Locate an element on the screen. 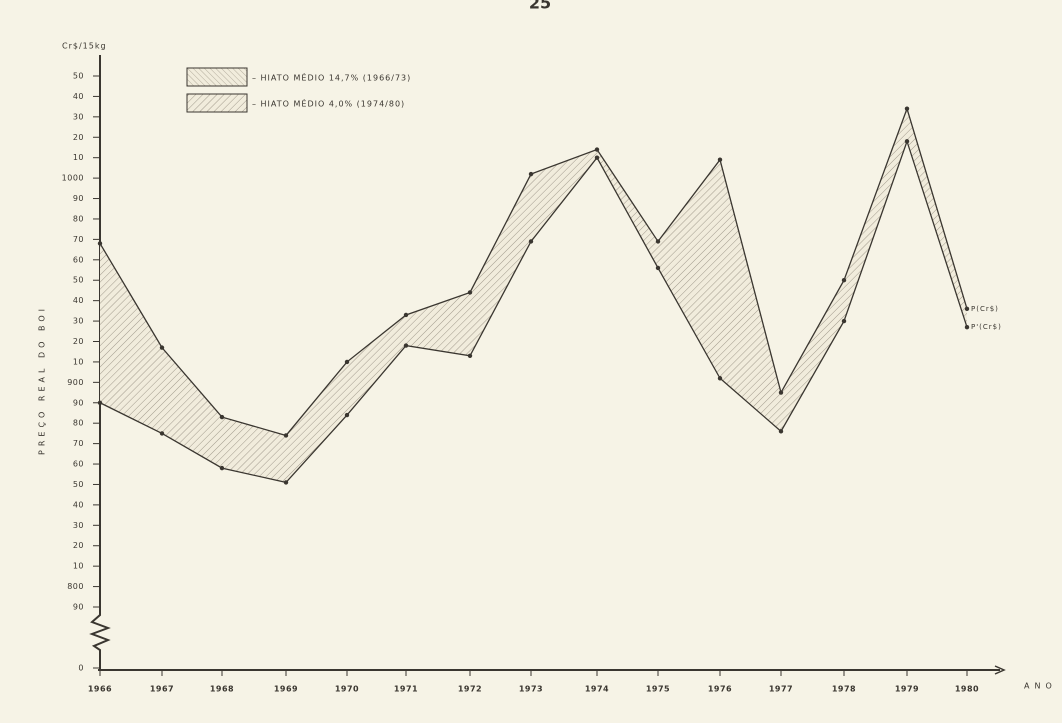 The height and width of the screenshot is (723, 1062). x-tick-label: 1966 is located at coordinates (100, 689).